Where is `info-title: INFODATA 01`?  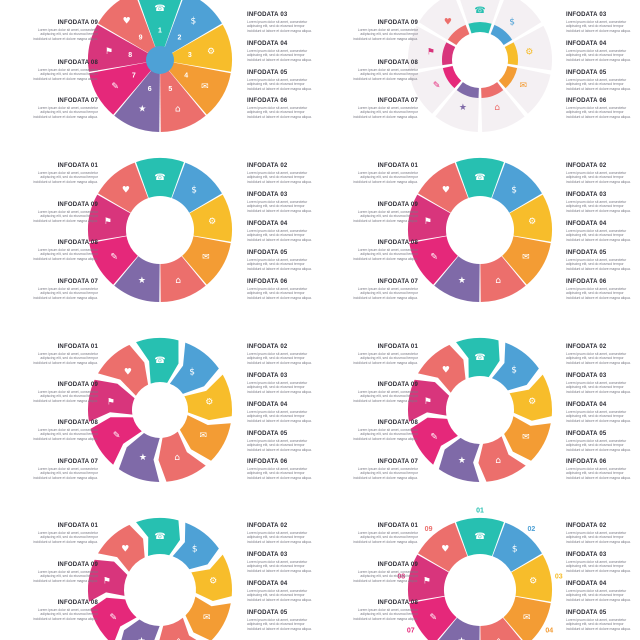
info-title: INFODATA 01 is located at coordinates (397, 166).